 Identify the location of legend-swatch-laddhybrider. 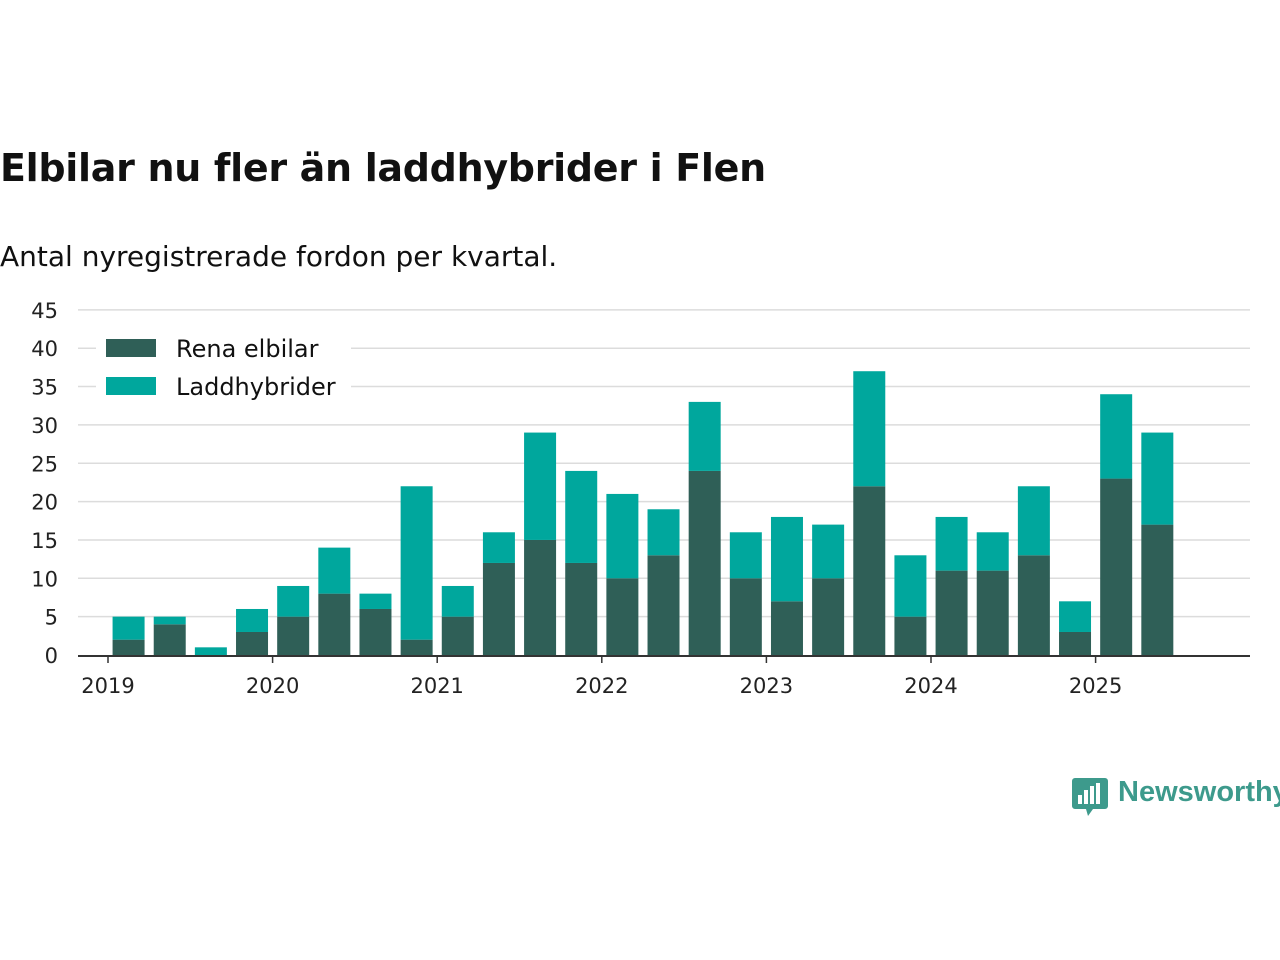
(131, 386).